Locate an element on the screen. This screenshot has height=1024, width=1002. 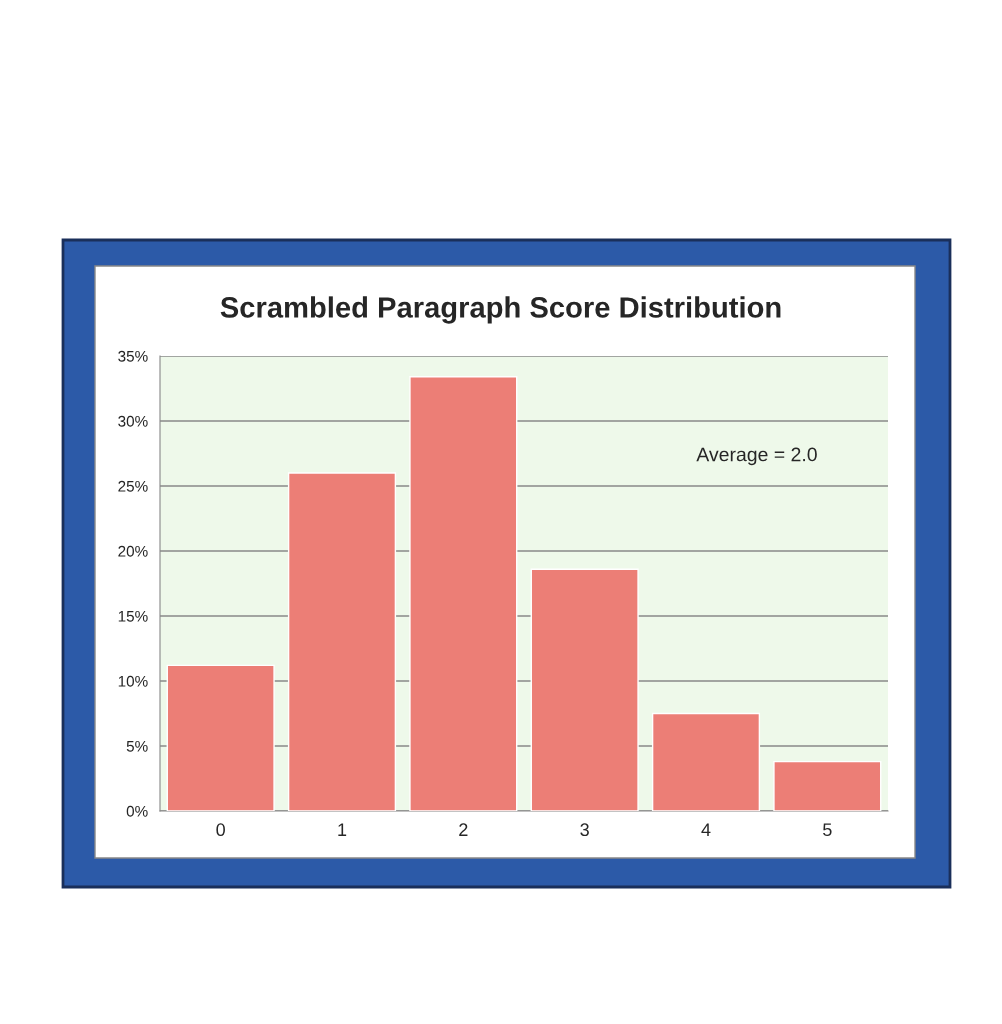
y-tick-label: 10% is located at coordinates (133, 681).